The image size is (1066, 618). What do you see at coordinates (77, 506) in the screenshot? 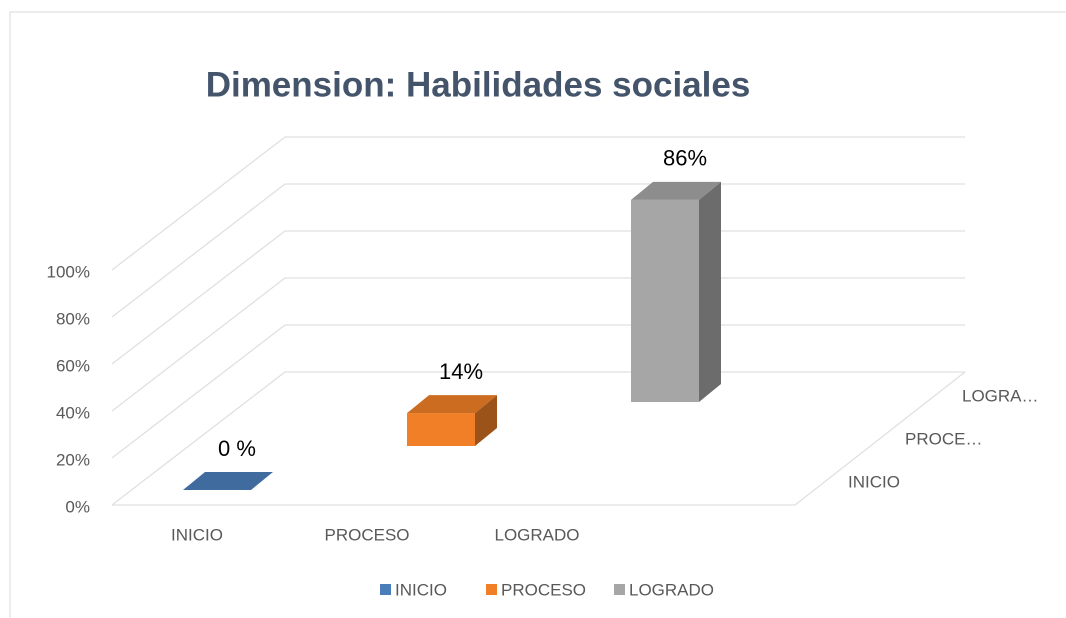
I see `y-tick-label: 0%` at bounding box center [77, 506].